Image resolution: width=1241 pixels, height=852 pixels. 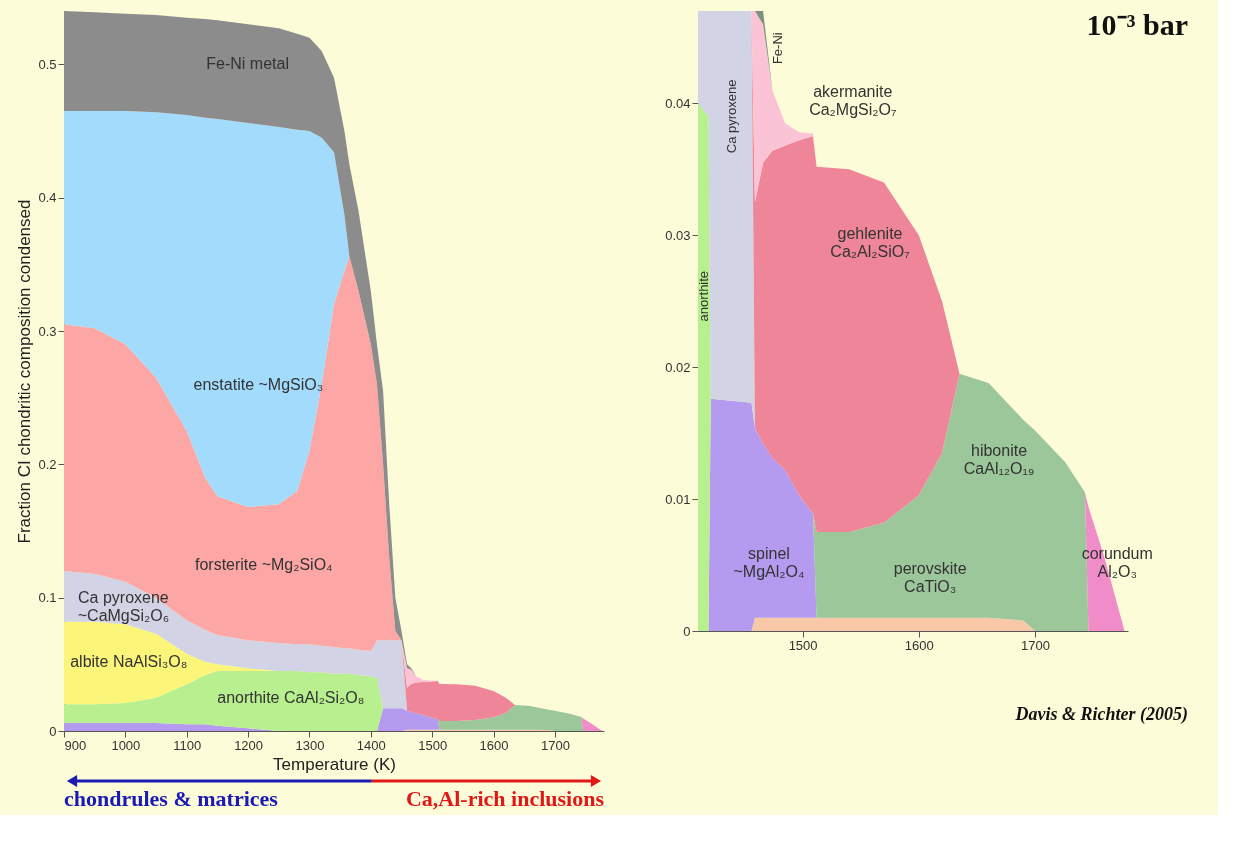 I want to click on annotation: akermanite Ca₂MgSi₂O₇, so click(x=853, y=100).